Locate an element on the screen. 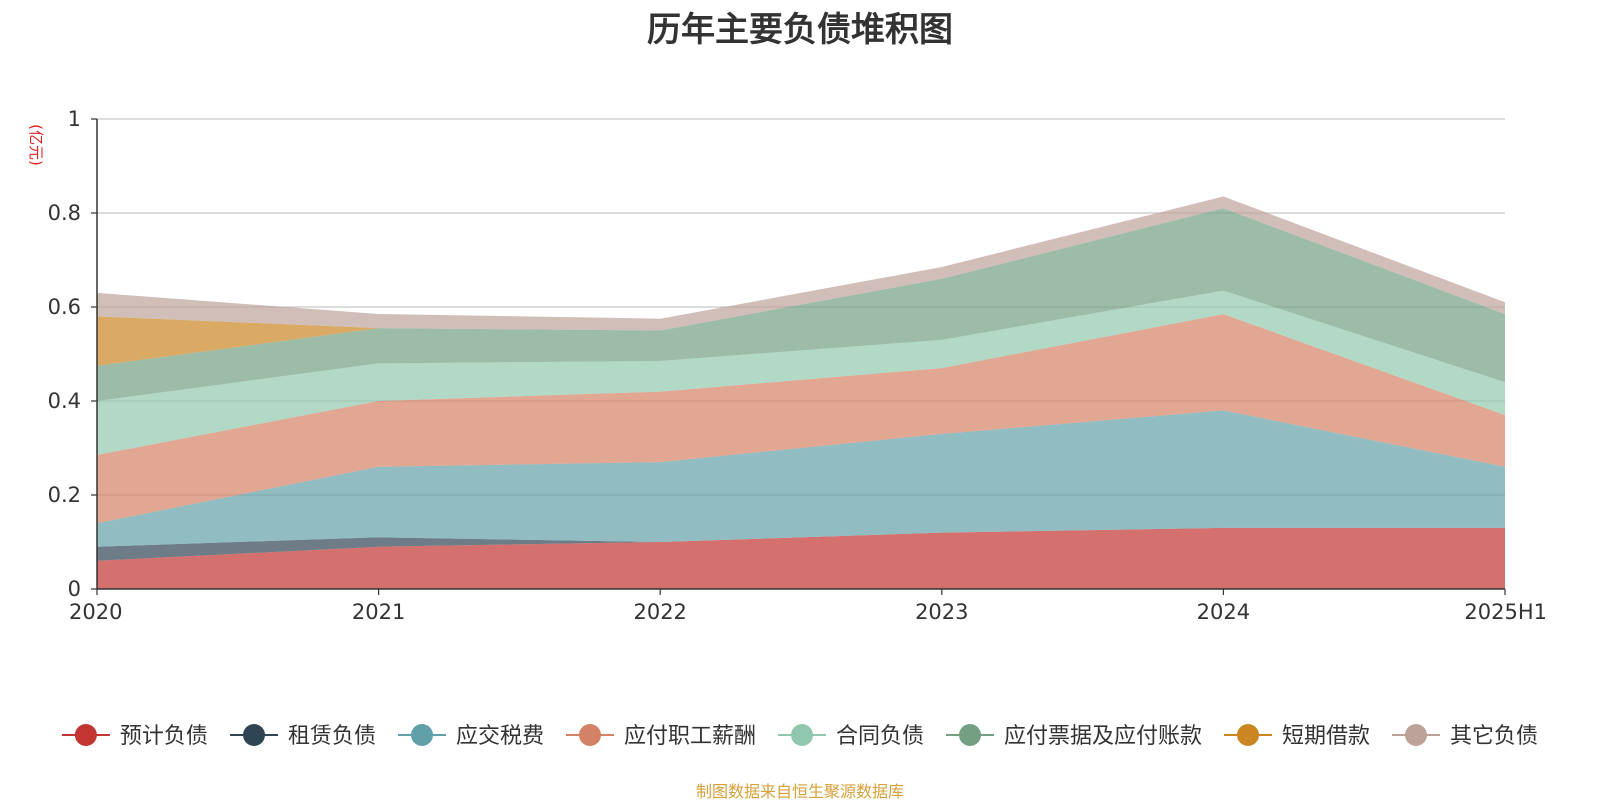  legend-item-4: 合同负债 is located at coordinates (851, 736).